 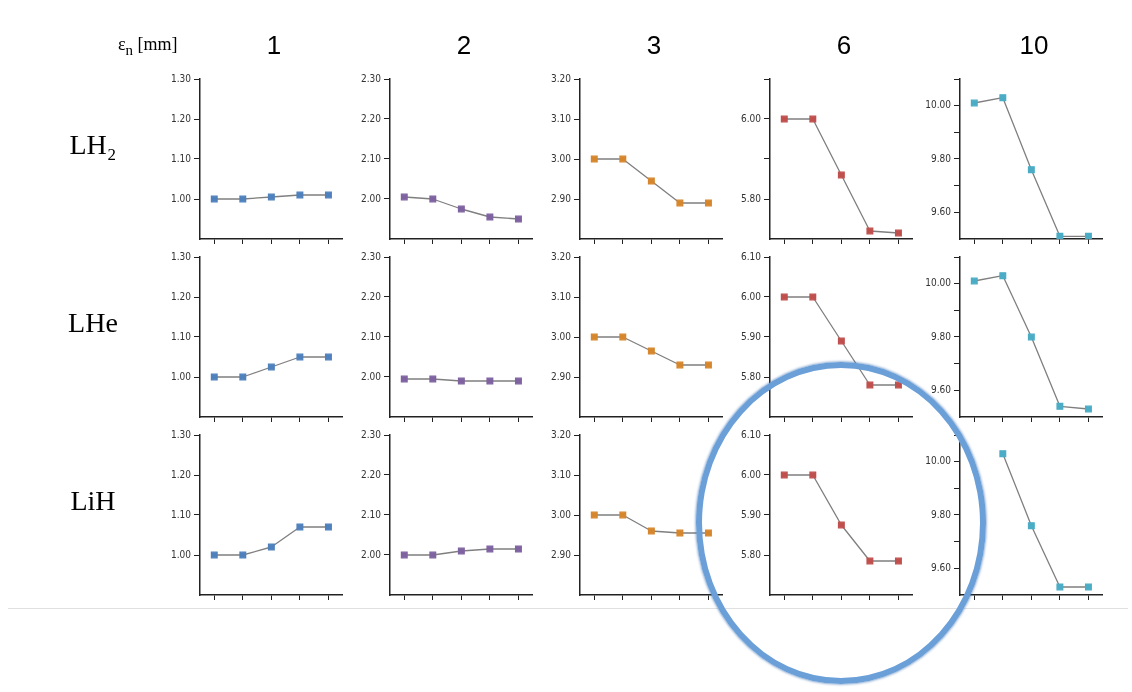 I want to click on y-axis-title: LH₂, so click(x=93, y=145).